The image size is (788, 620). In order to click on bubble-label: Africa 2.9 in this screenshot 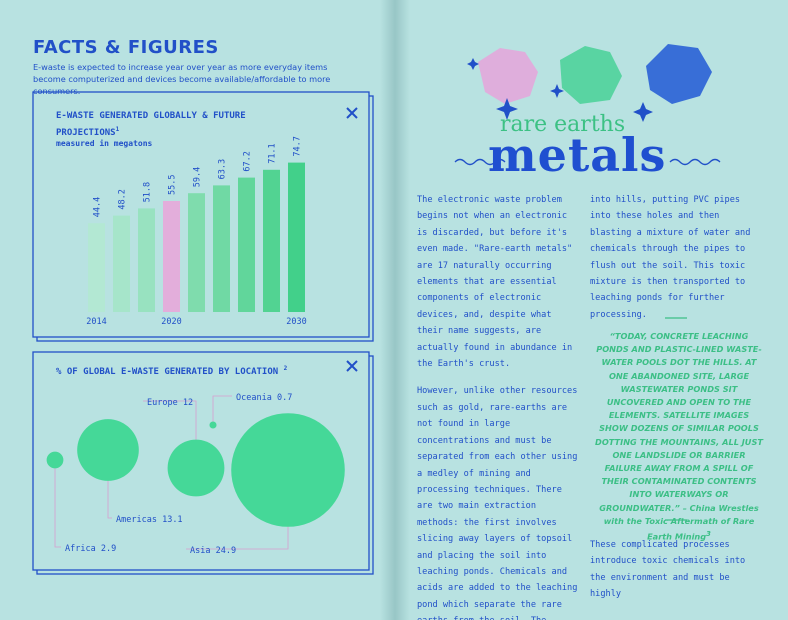, I will do `click(90, 549)`.